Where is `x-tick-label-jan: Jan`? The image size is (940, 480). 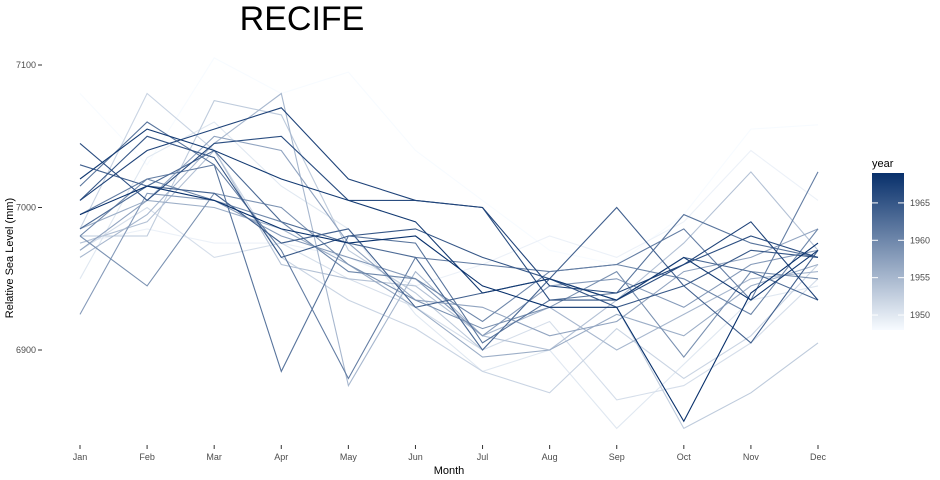
x-tick-label-jan: Jan is located at coordinates (80, 457).